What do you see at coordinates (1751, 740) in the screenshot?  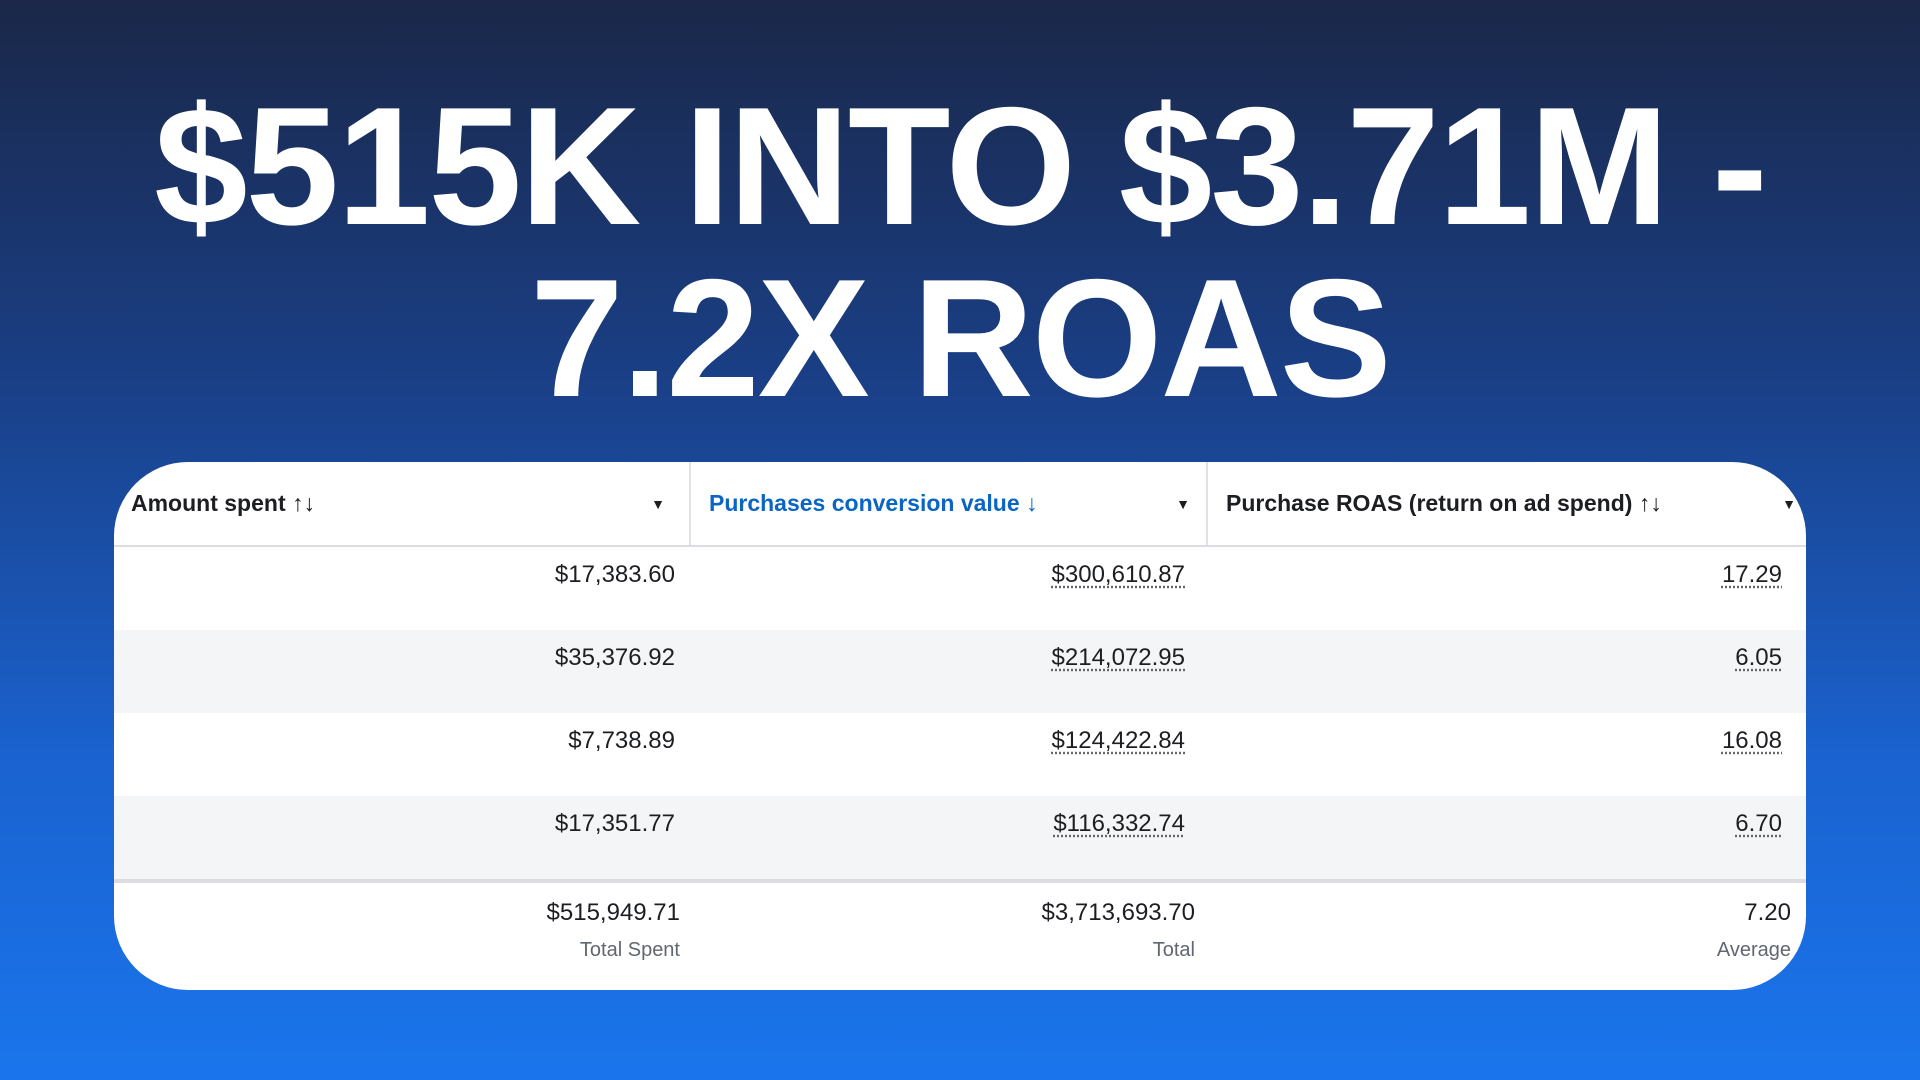 I see `roas-cell: 16.08` at bounding box center [1751, 740].